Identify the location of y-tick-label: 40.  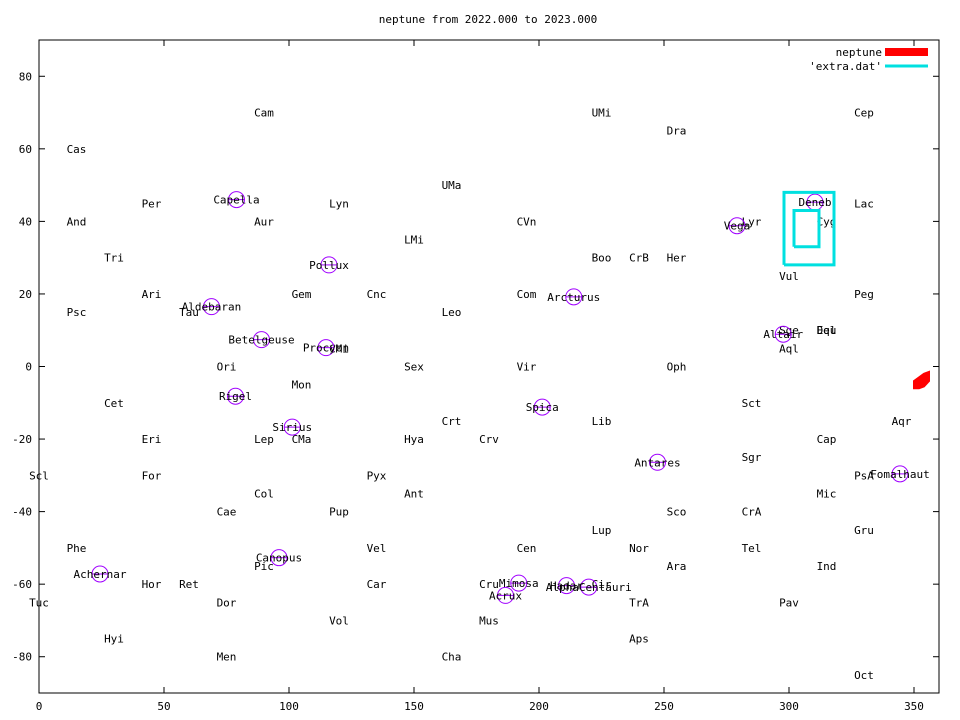
(25, 221).